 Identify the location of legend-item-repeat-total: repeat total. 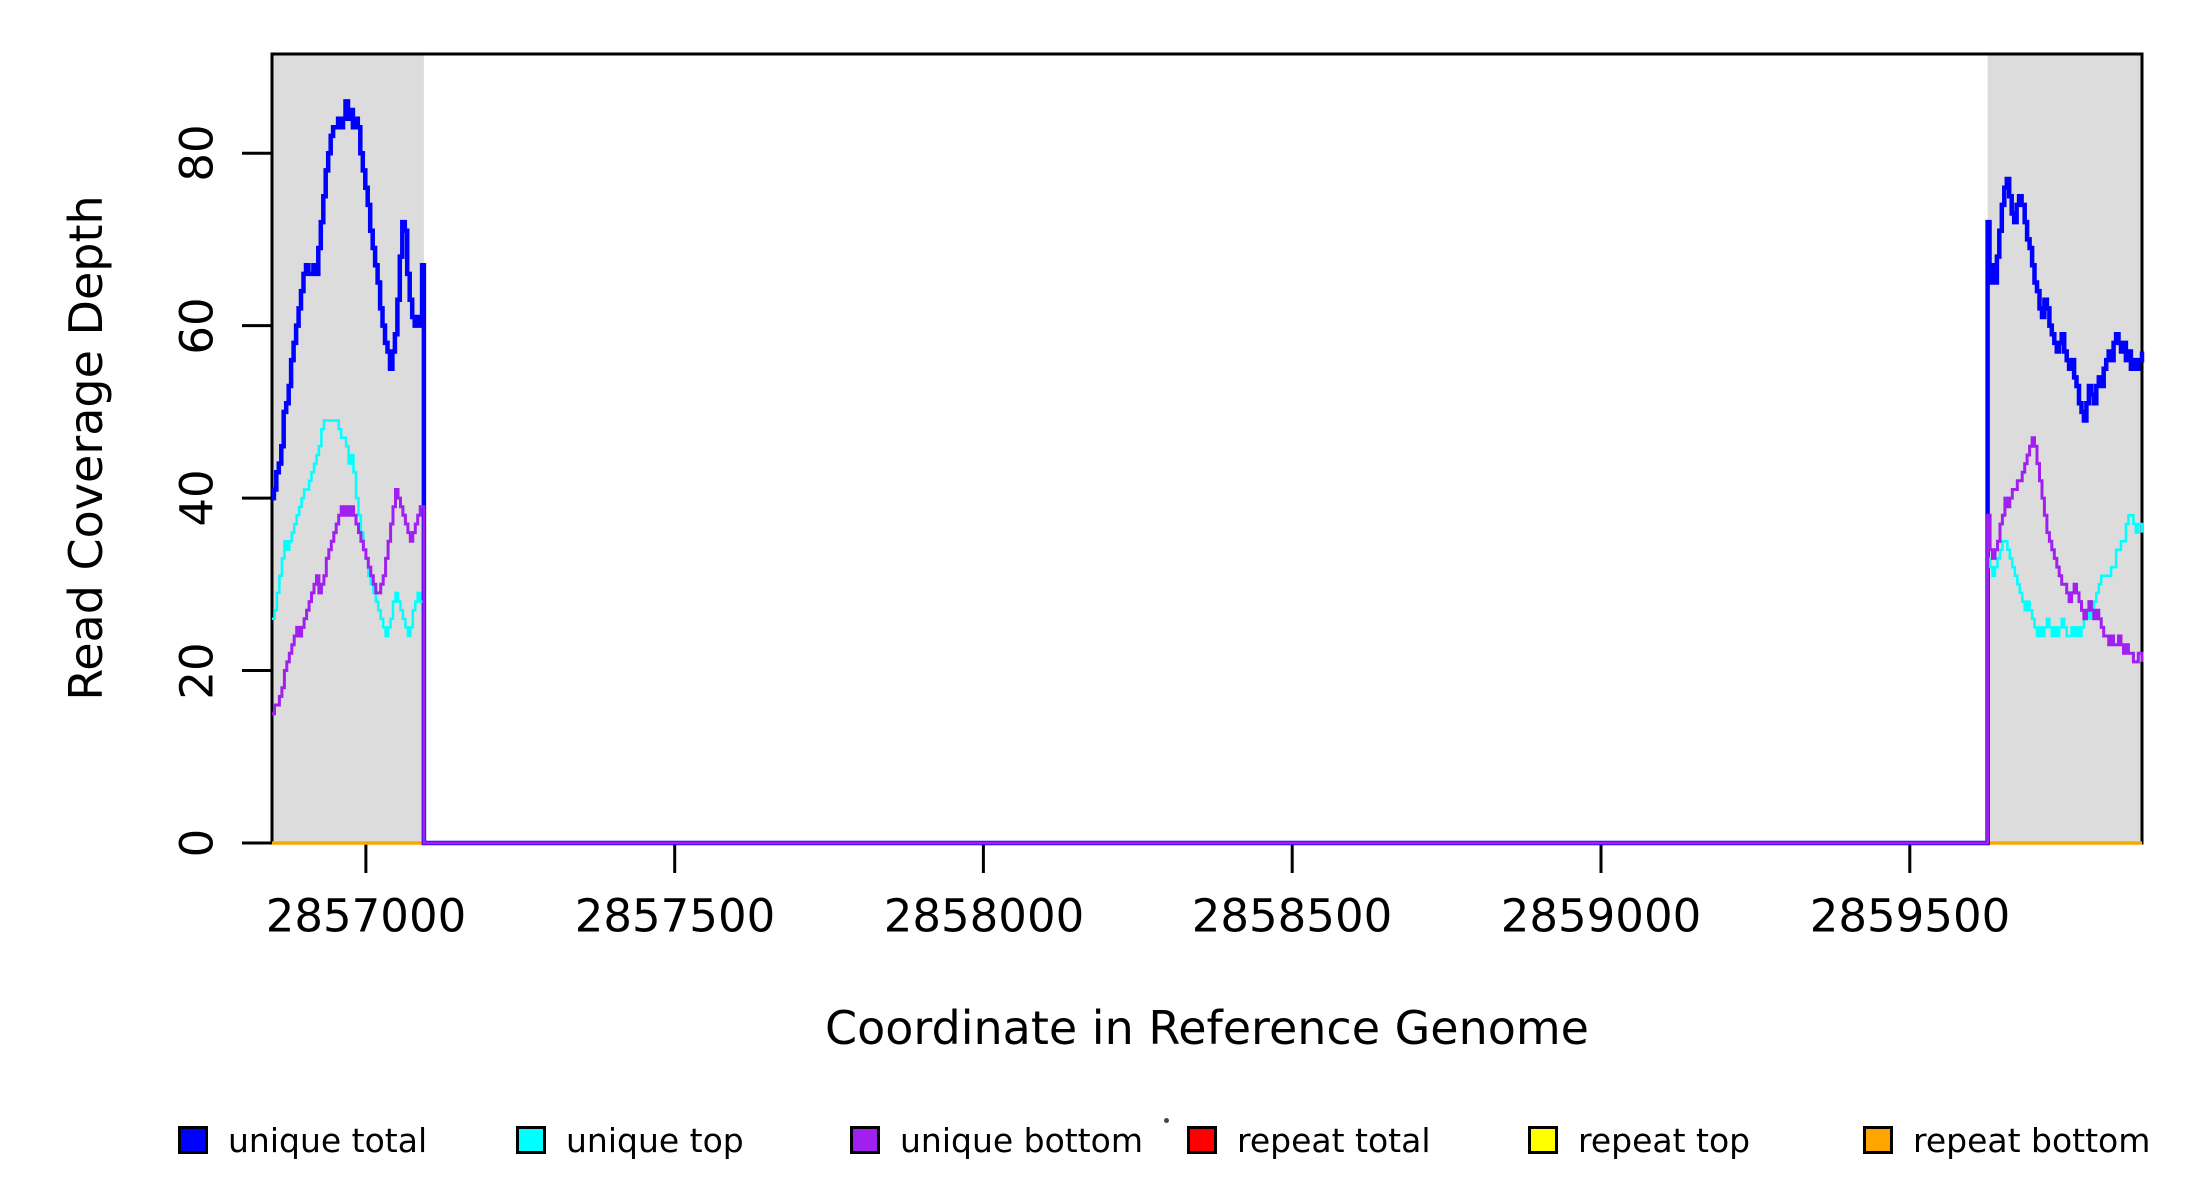
(1309, 1140).